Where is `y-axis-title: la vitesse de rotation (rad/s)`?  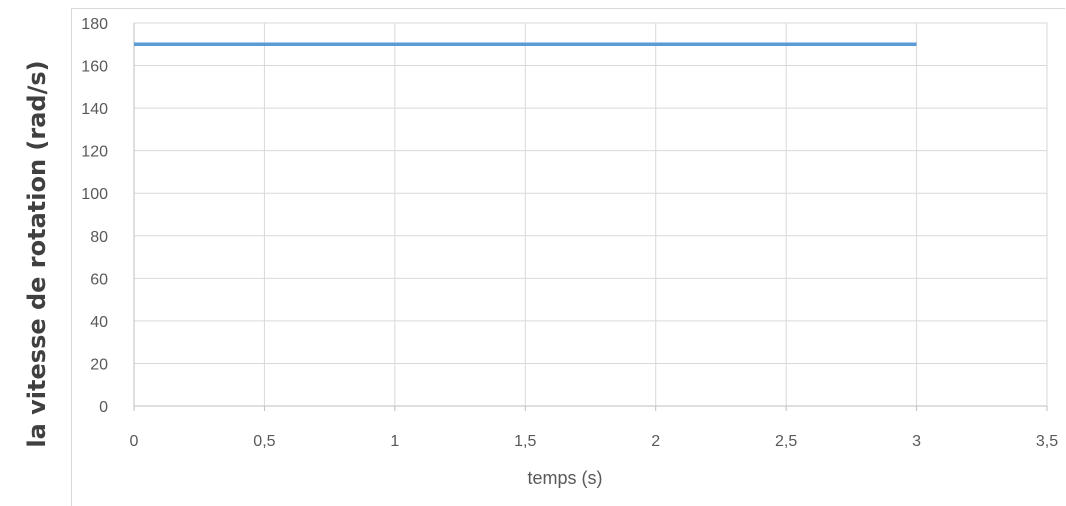 y-axis-title: la vitesse de rotation (rad/s) is located at coordinates (37, 253).